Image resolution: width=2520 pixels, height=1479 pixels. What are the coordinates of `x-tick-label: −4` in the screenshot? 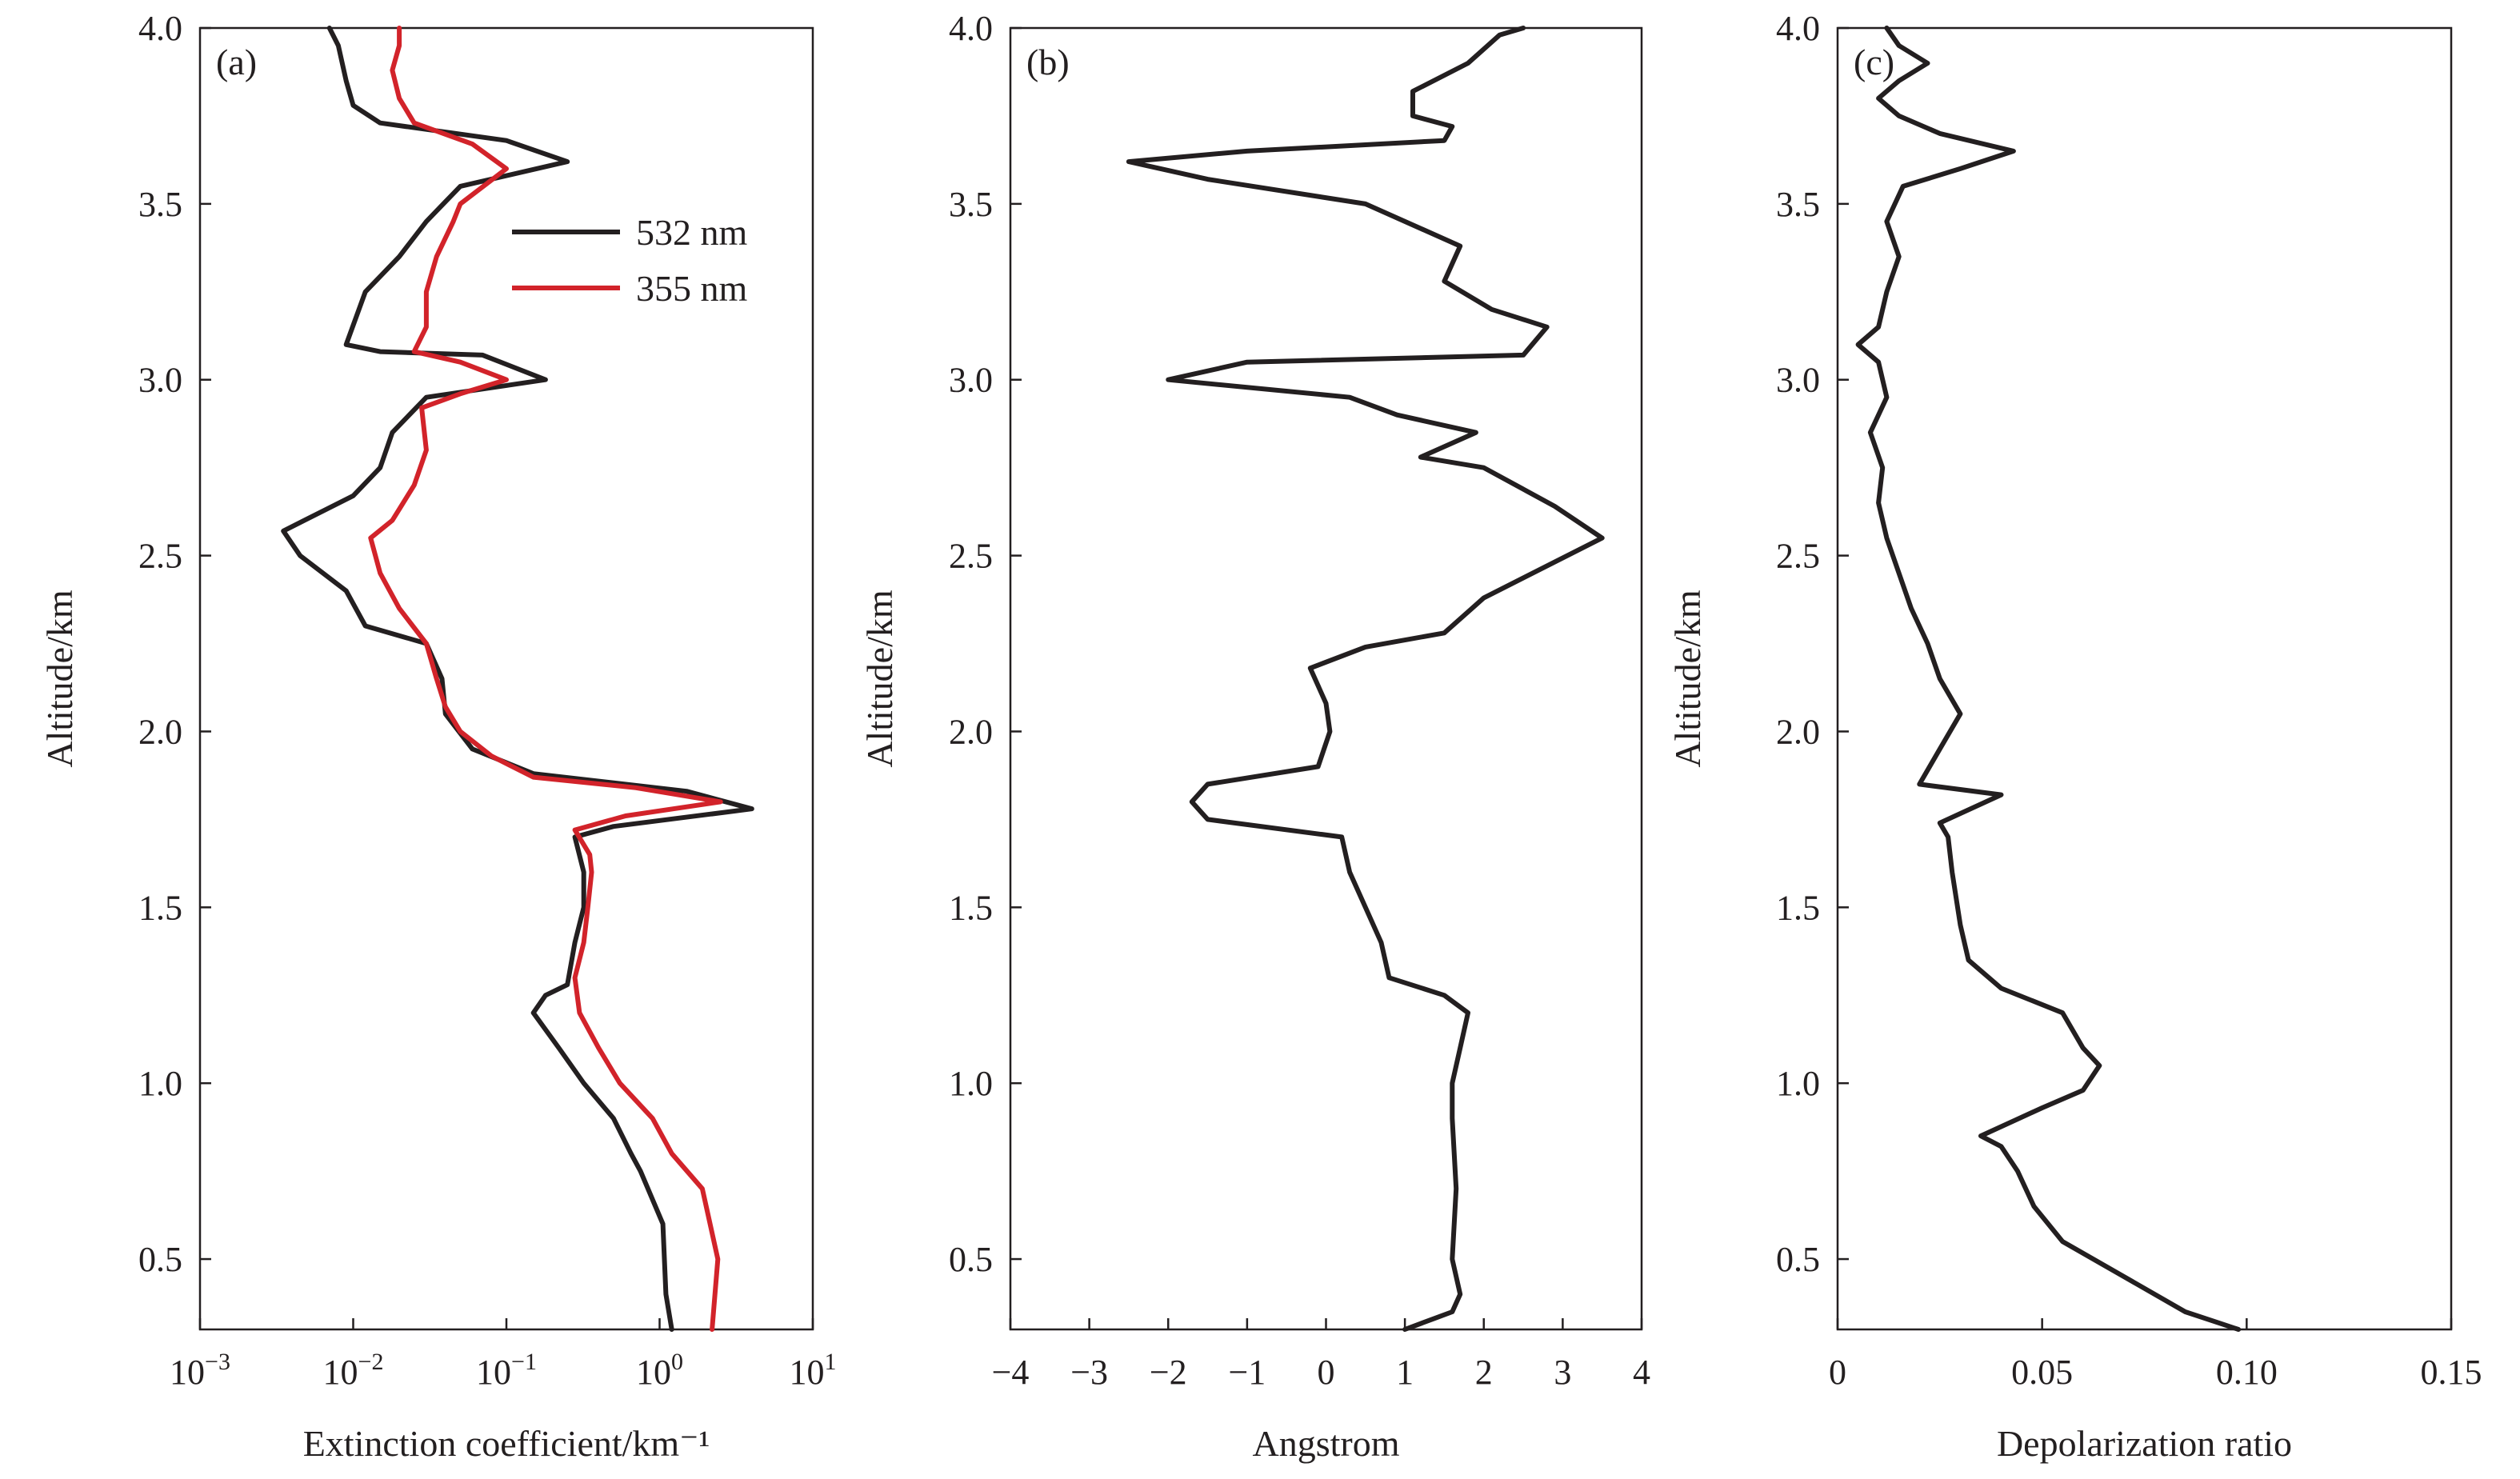 It's located at (1011, 1372).